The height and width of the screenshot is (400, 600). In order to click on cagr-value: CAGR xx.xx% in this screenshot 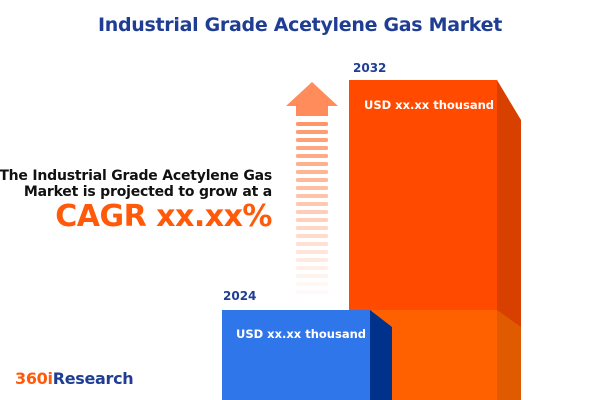, I will do `click(163, 216)`.